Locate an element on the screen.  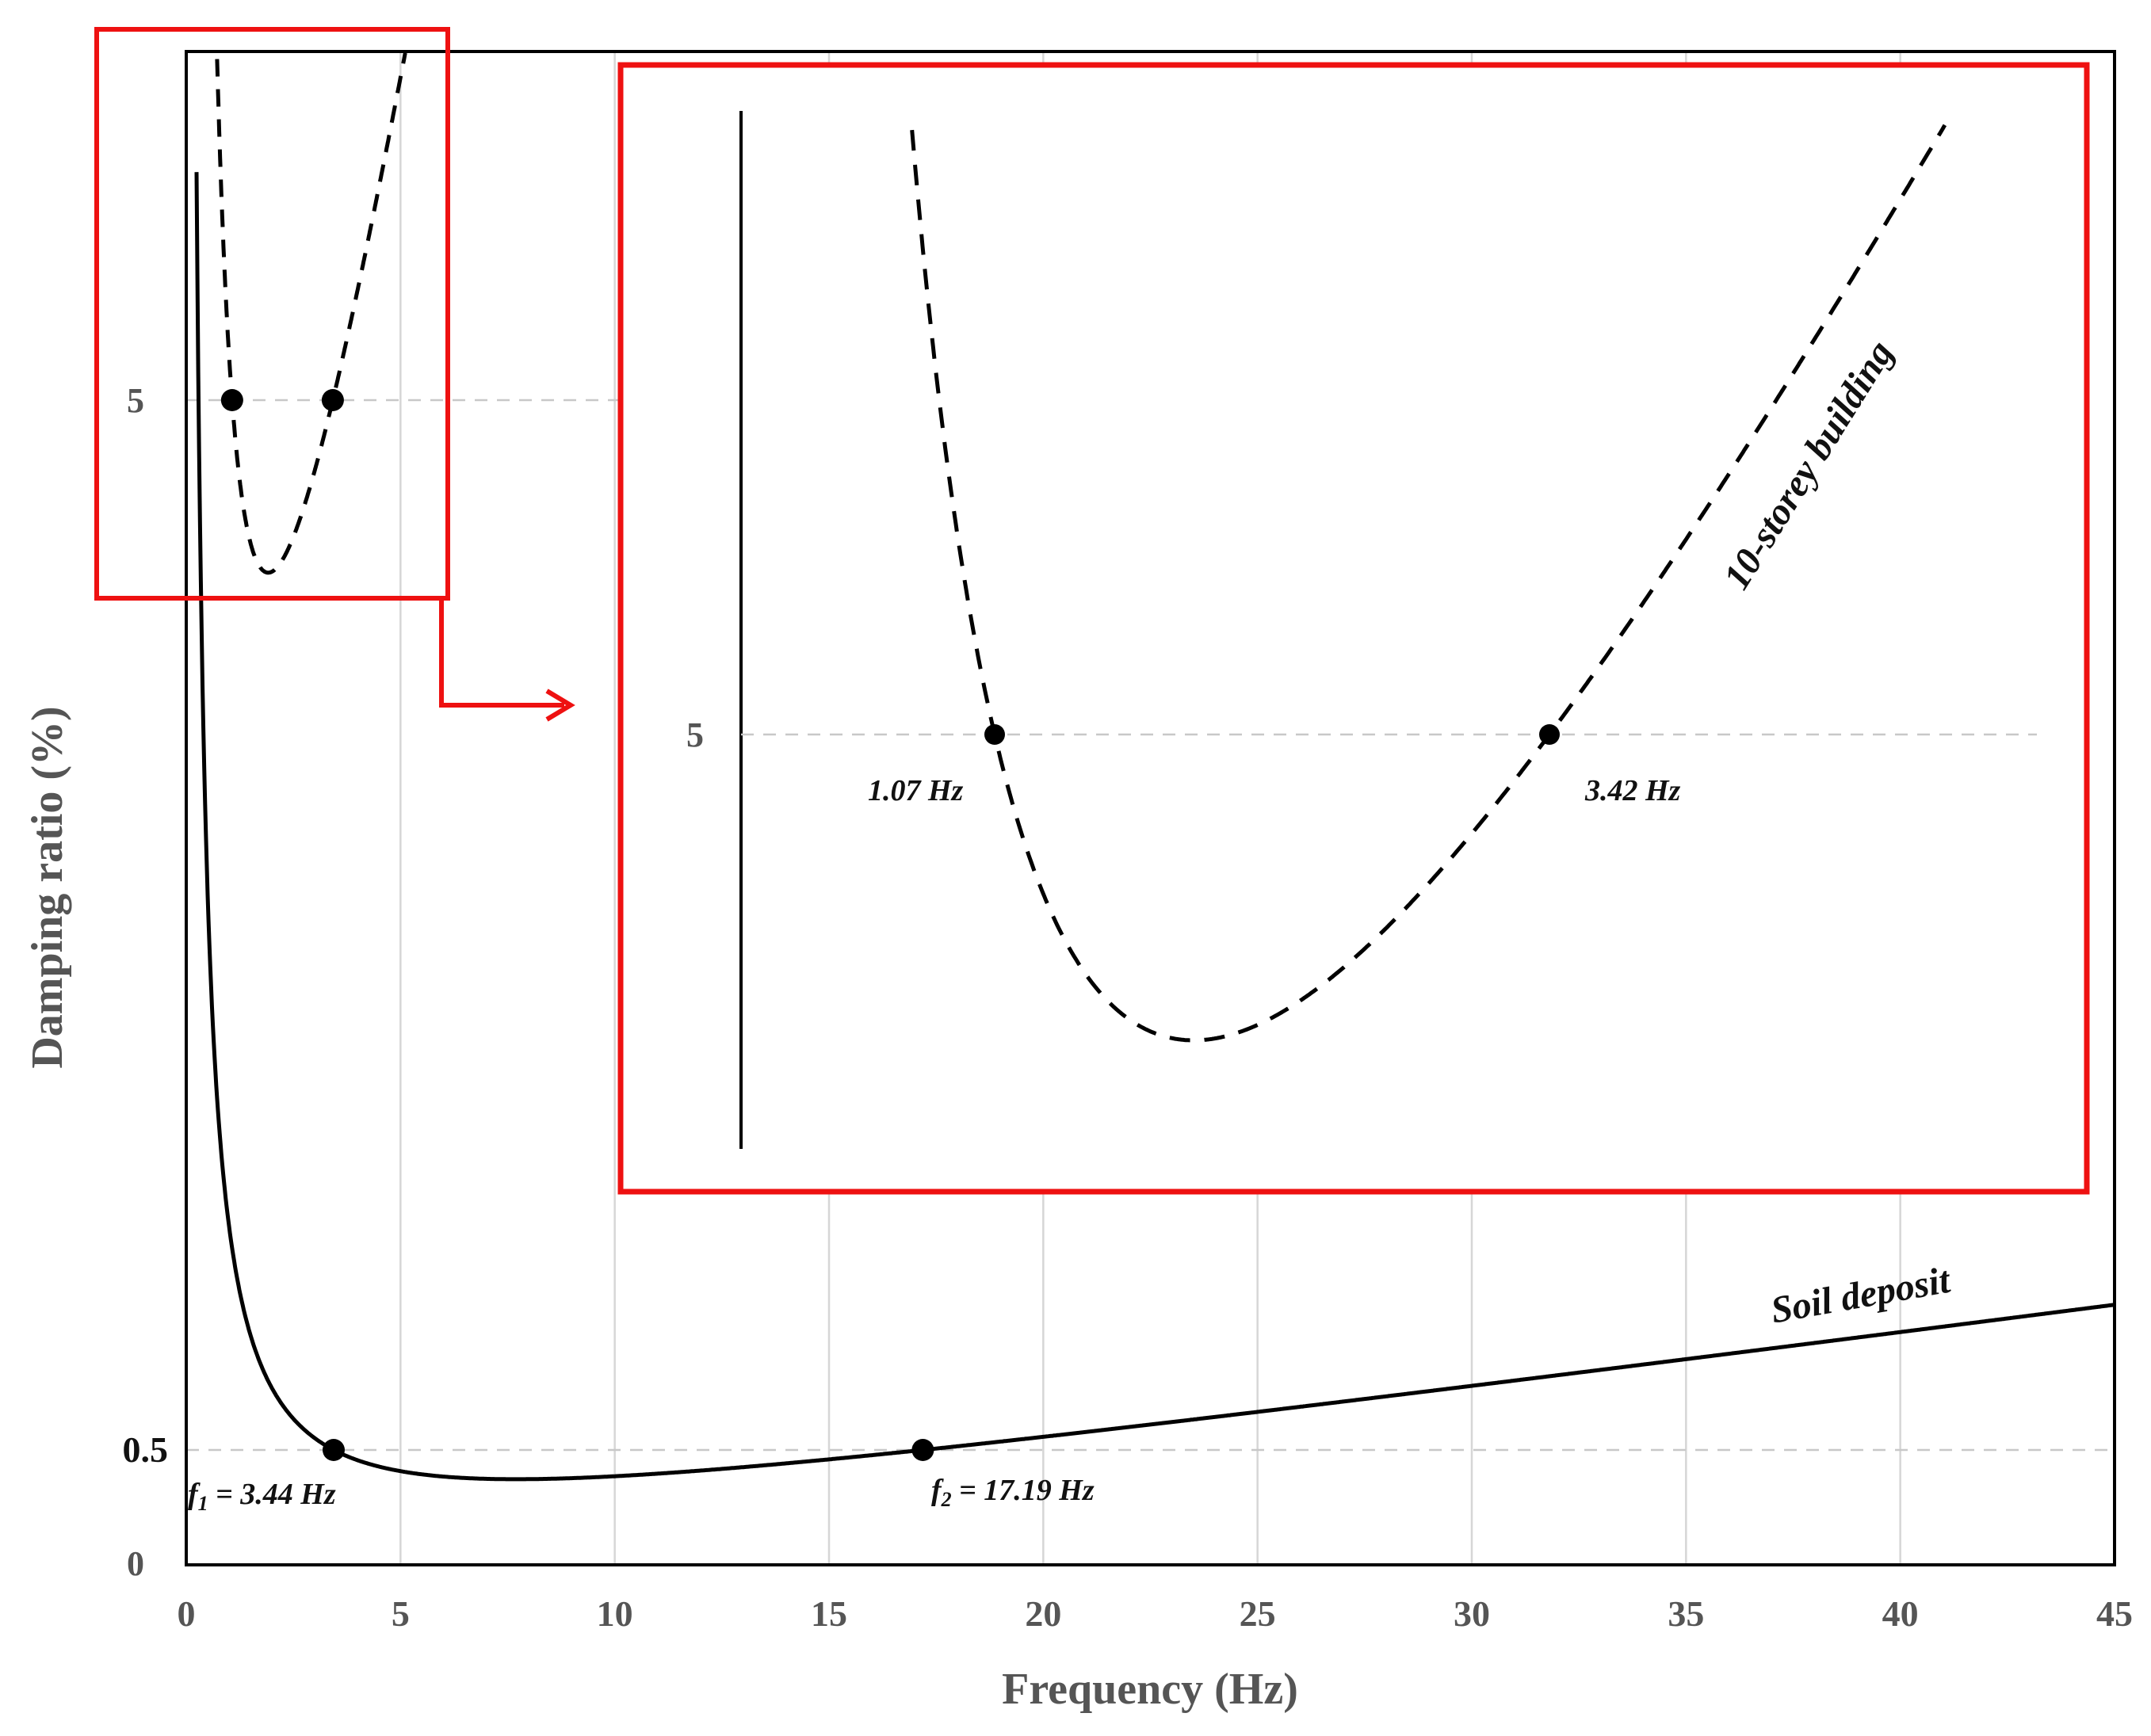
highlight-arrowhead is located at coordinates (560, 705).